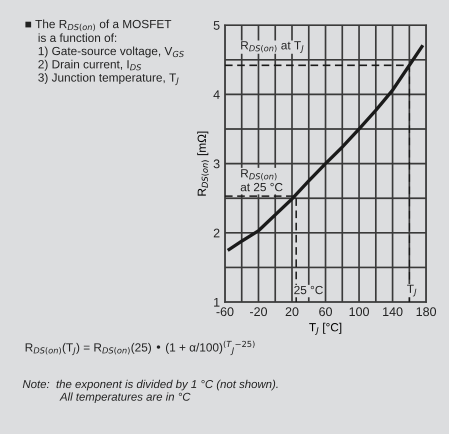 Image resolution: width=449 pixels, height=434 pixels. What do you see at coordinates (325, 328) in the screenshot?
I see `x-axis-title: T$_{J}$ [°C]` at bounding box center [325, 328].